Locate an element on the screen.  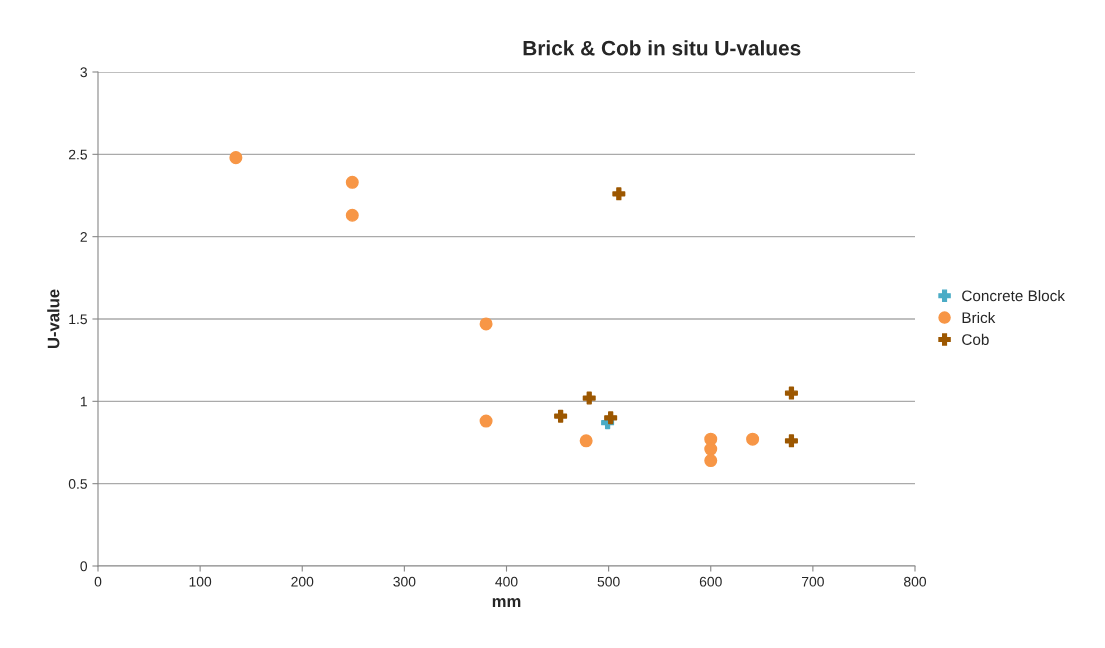
y-tick-label: 3 is located at coordinates (83, 72).